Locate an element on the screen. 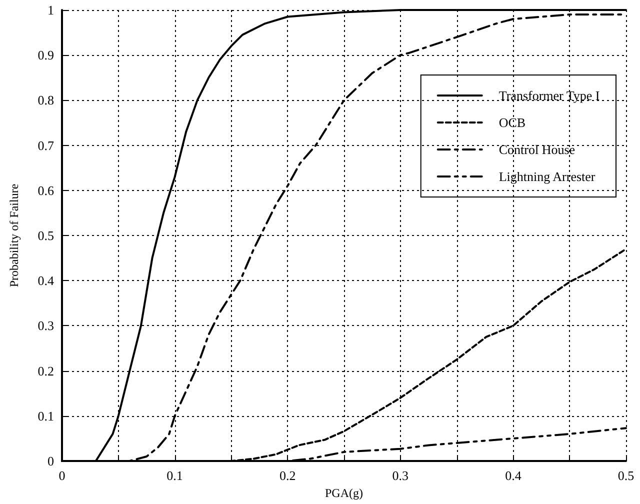 This screenshot has height=504, width=640. legend-label: Control House is located at coordinates (537, 149).